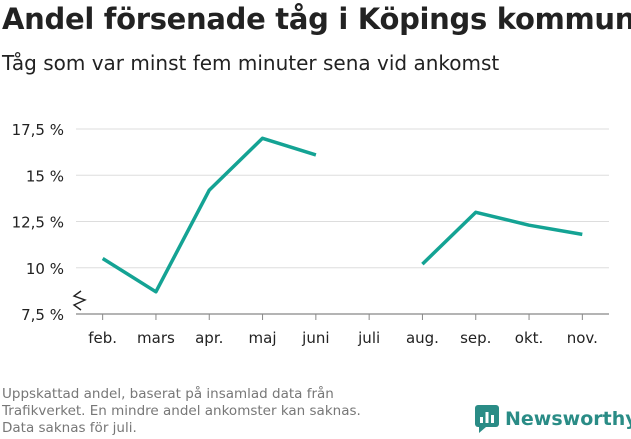 This screenshot has height=439, width=631. What do you see at coordinates (368, 338) in the screenshot?
I see `x-tick-label: juli` at bounding box center [368, 338].